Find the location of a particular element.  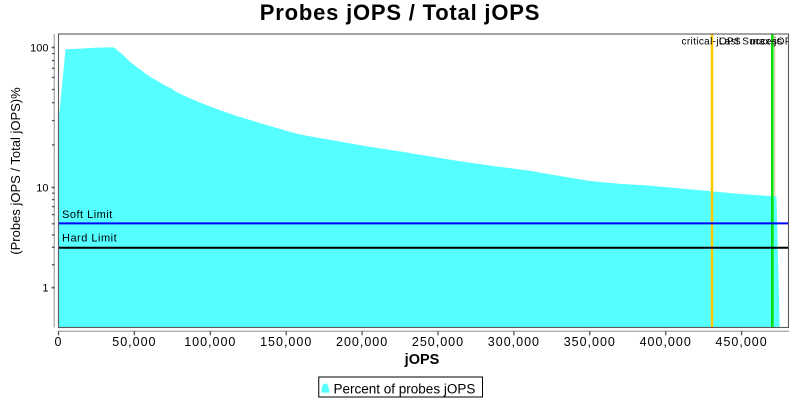

svg-text: 50,000 is located at coordinates (134, 342).